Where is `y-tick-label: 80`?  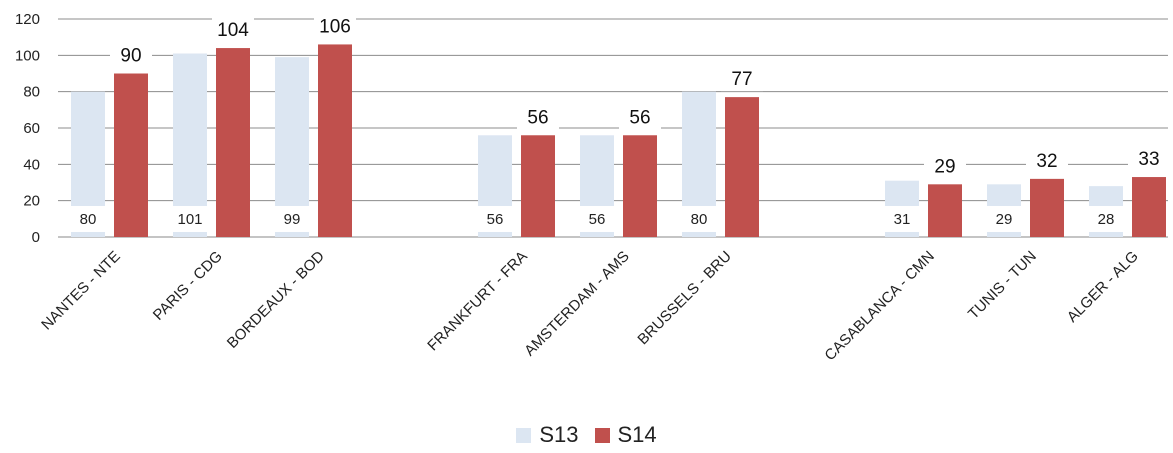
y-tick-label: 80 is located at coordinates (31, 92).